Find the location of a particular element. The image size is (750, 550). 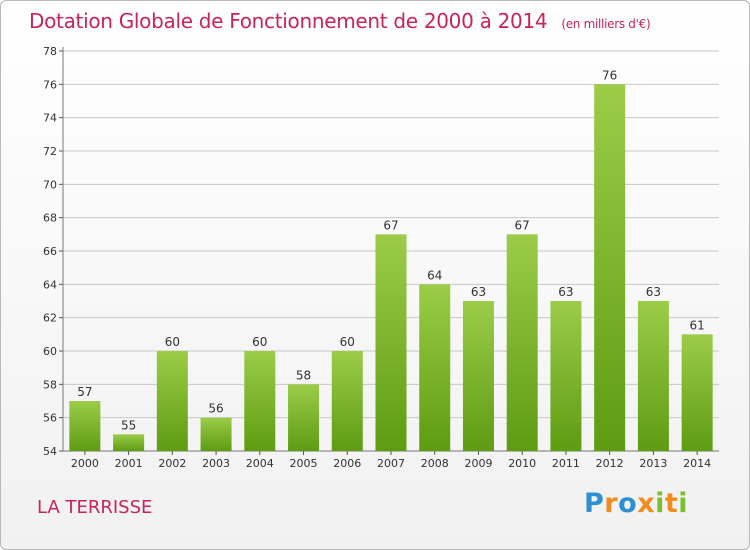

logo-letter: x is located at coordinates (646, 503).